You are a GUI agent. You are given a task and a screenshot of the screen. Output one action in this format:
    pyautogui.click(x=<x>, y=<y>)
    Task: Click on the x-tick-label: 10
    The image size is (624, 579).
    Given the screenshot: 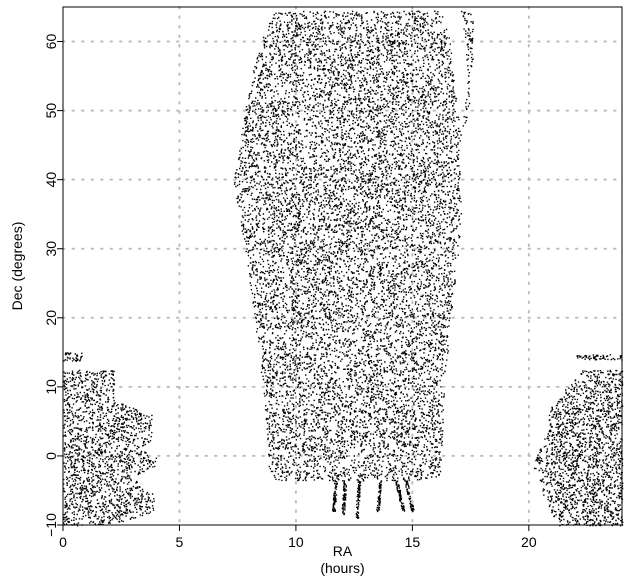 What is the action you would take?
    pyautogui.click(x=296, y=542)
    